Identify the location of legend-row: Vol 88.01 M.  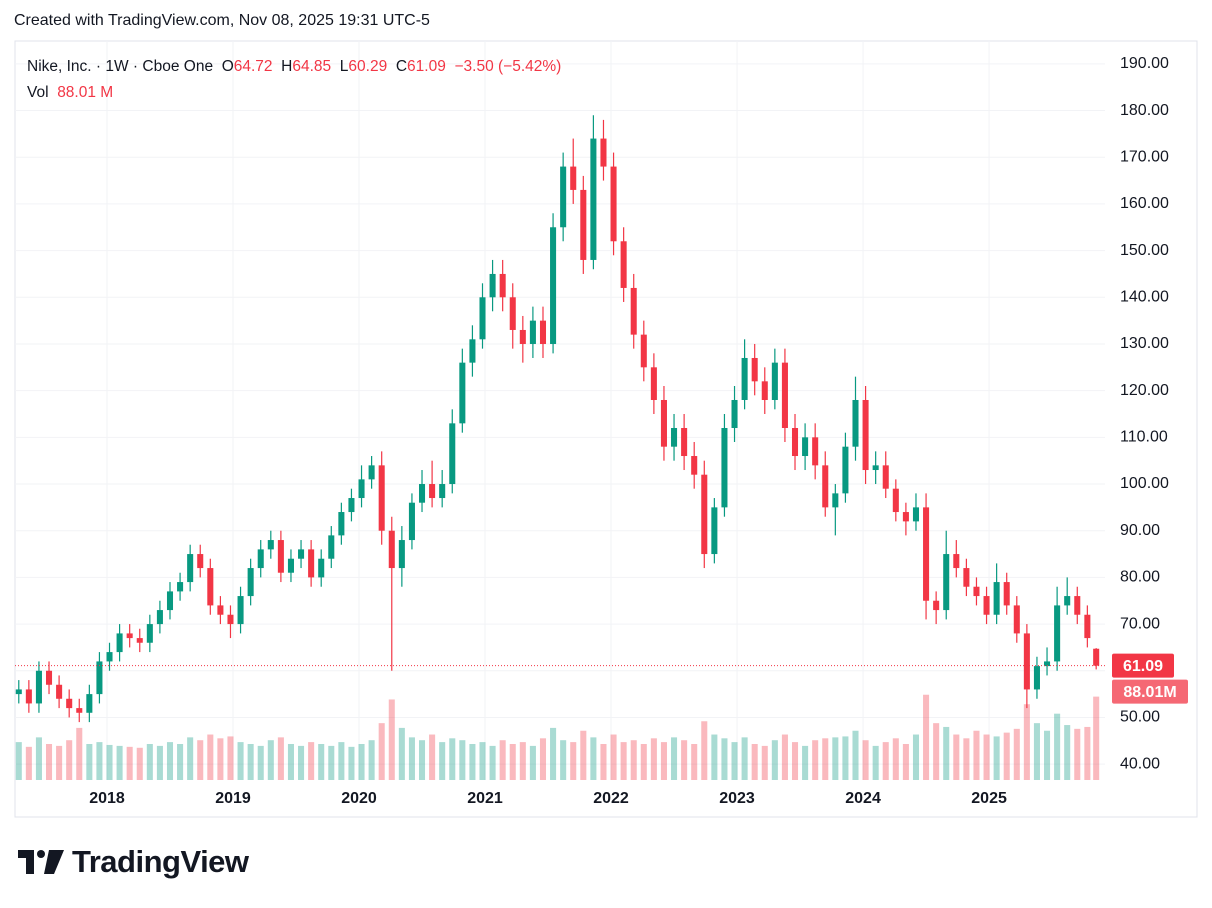
(294, 93).